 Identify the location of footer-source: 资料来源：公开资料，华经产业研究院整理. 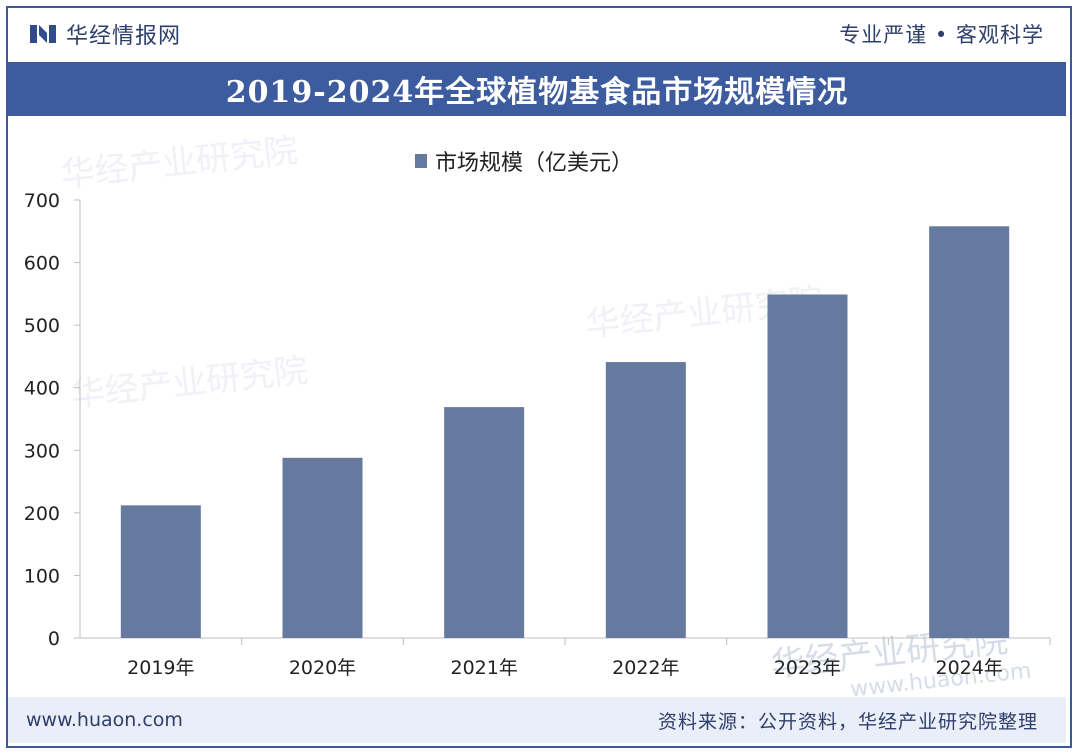
(847, 721).